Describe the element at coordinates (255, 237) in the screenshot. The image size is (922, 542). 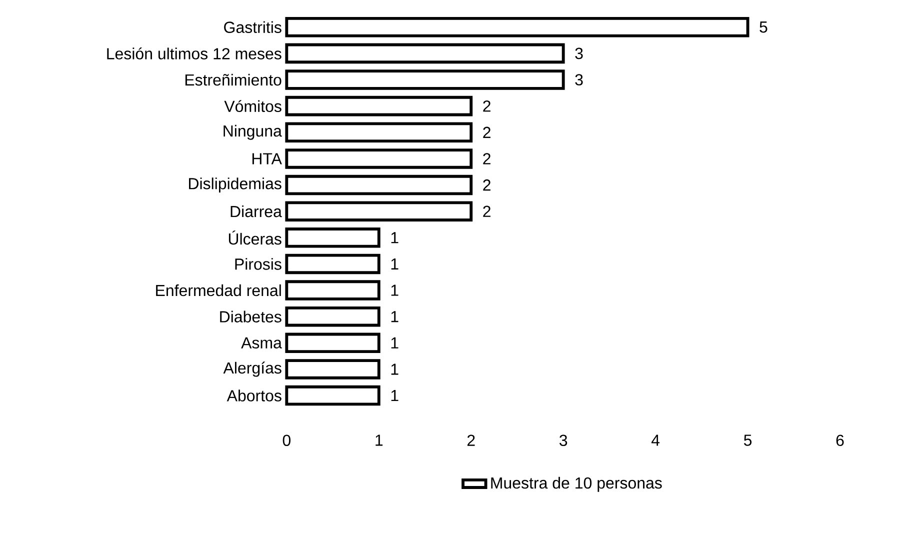
I see `y-tick-label: Úlceras` at that location.